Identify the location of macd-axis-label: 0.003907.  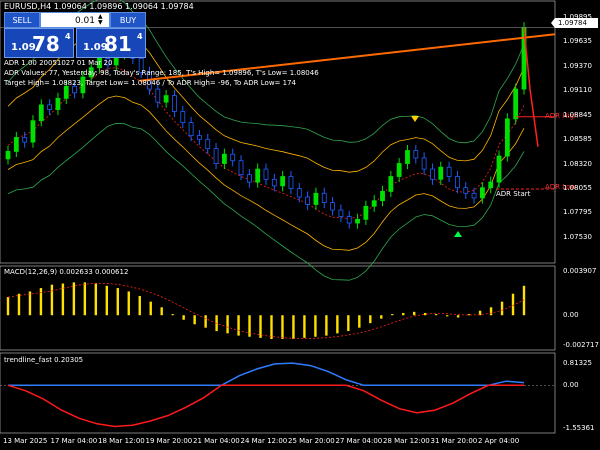
(580, 271).